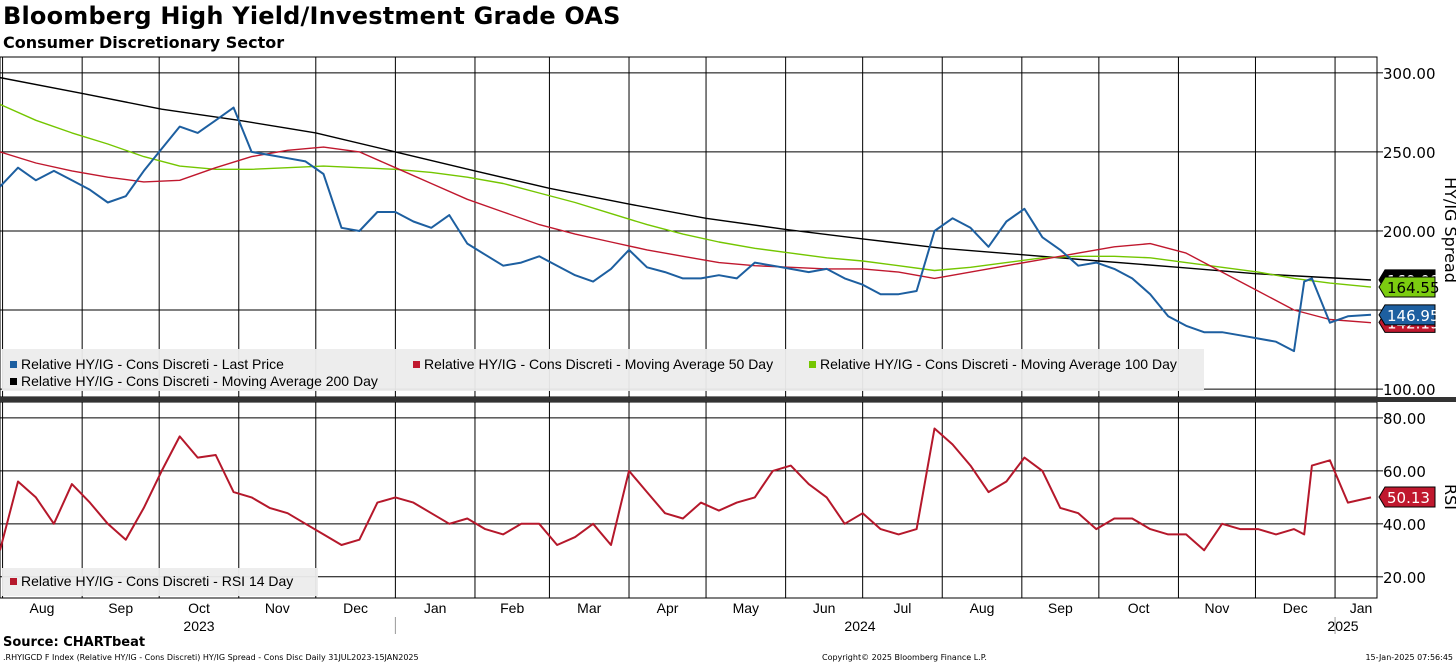 The width and height of the screenshot is (1456, 665). What do you see at coordinates (1413, 288) in the screenshot?
I see `value-tag-ma100-label: 164.55` at bounding box center [1413, 288].